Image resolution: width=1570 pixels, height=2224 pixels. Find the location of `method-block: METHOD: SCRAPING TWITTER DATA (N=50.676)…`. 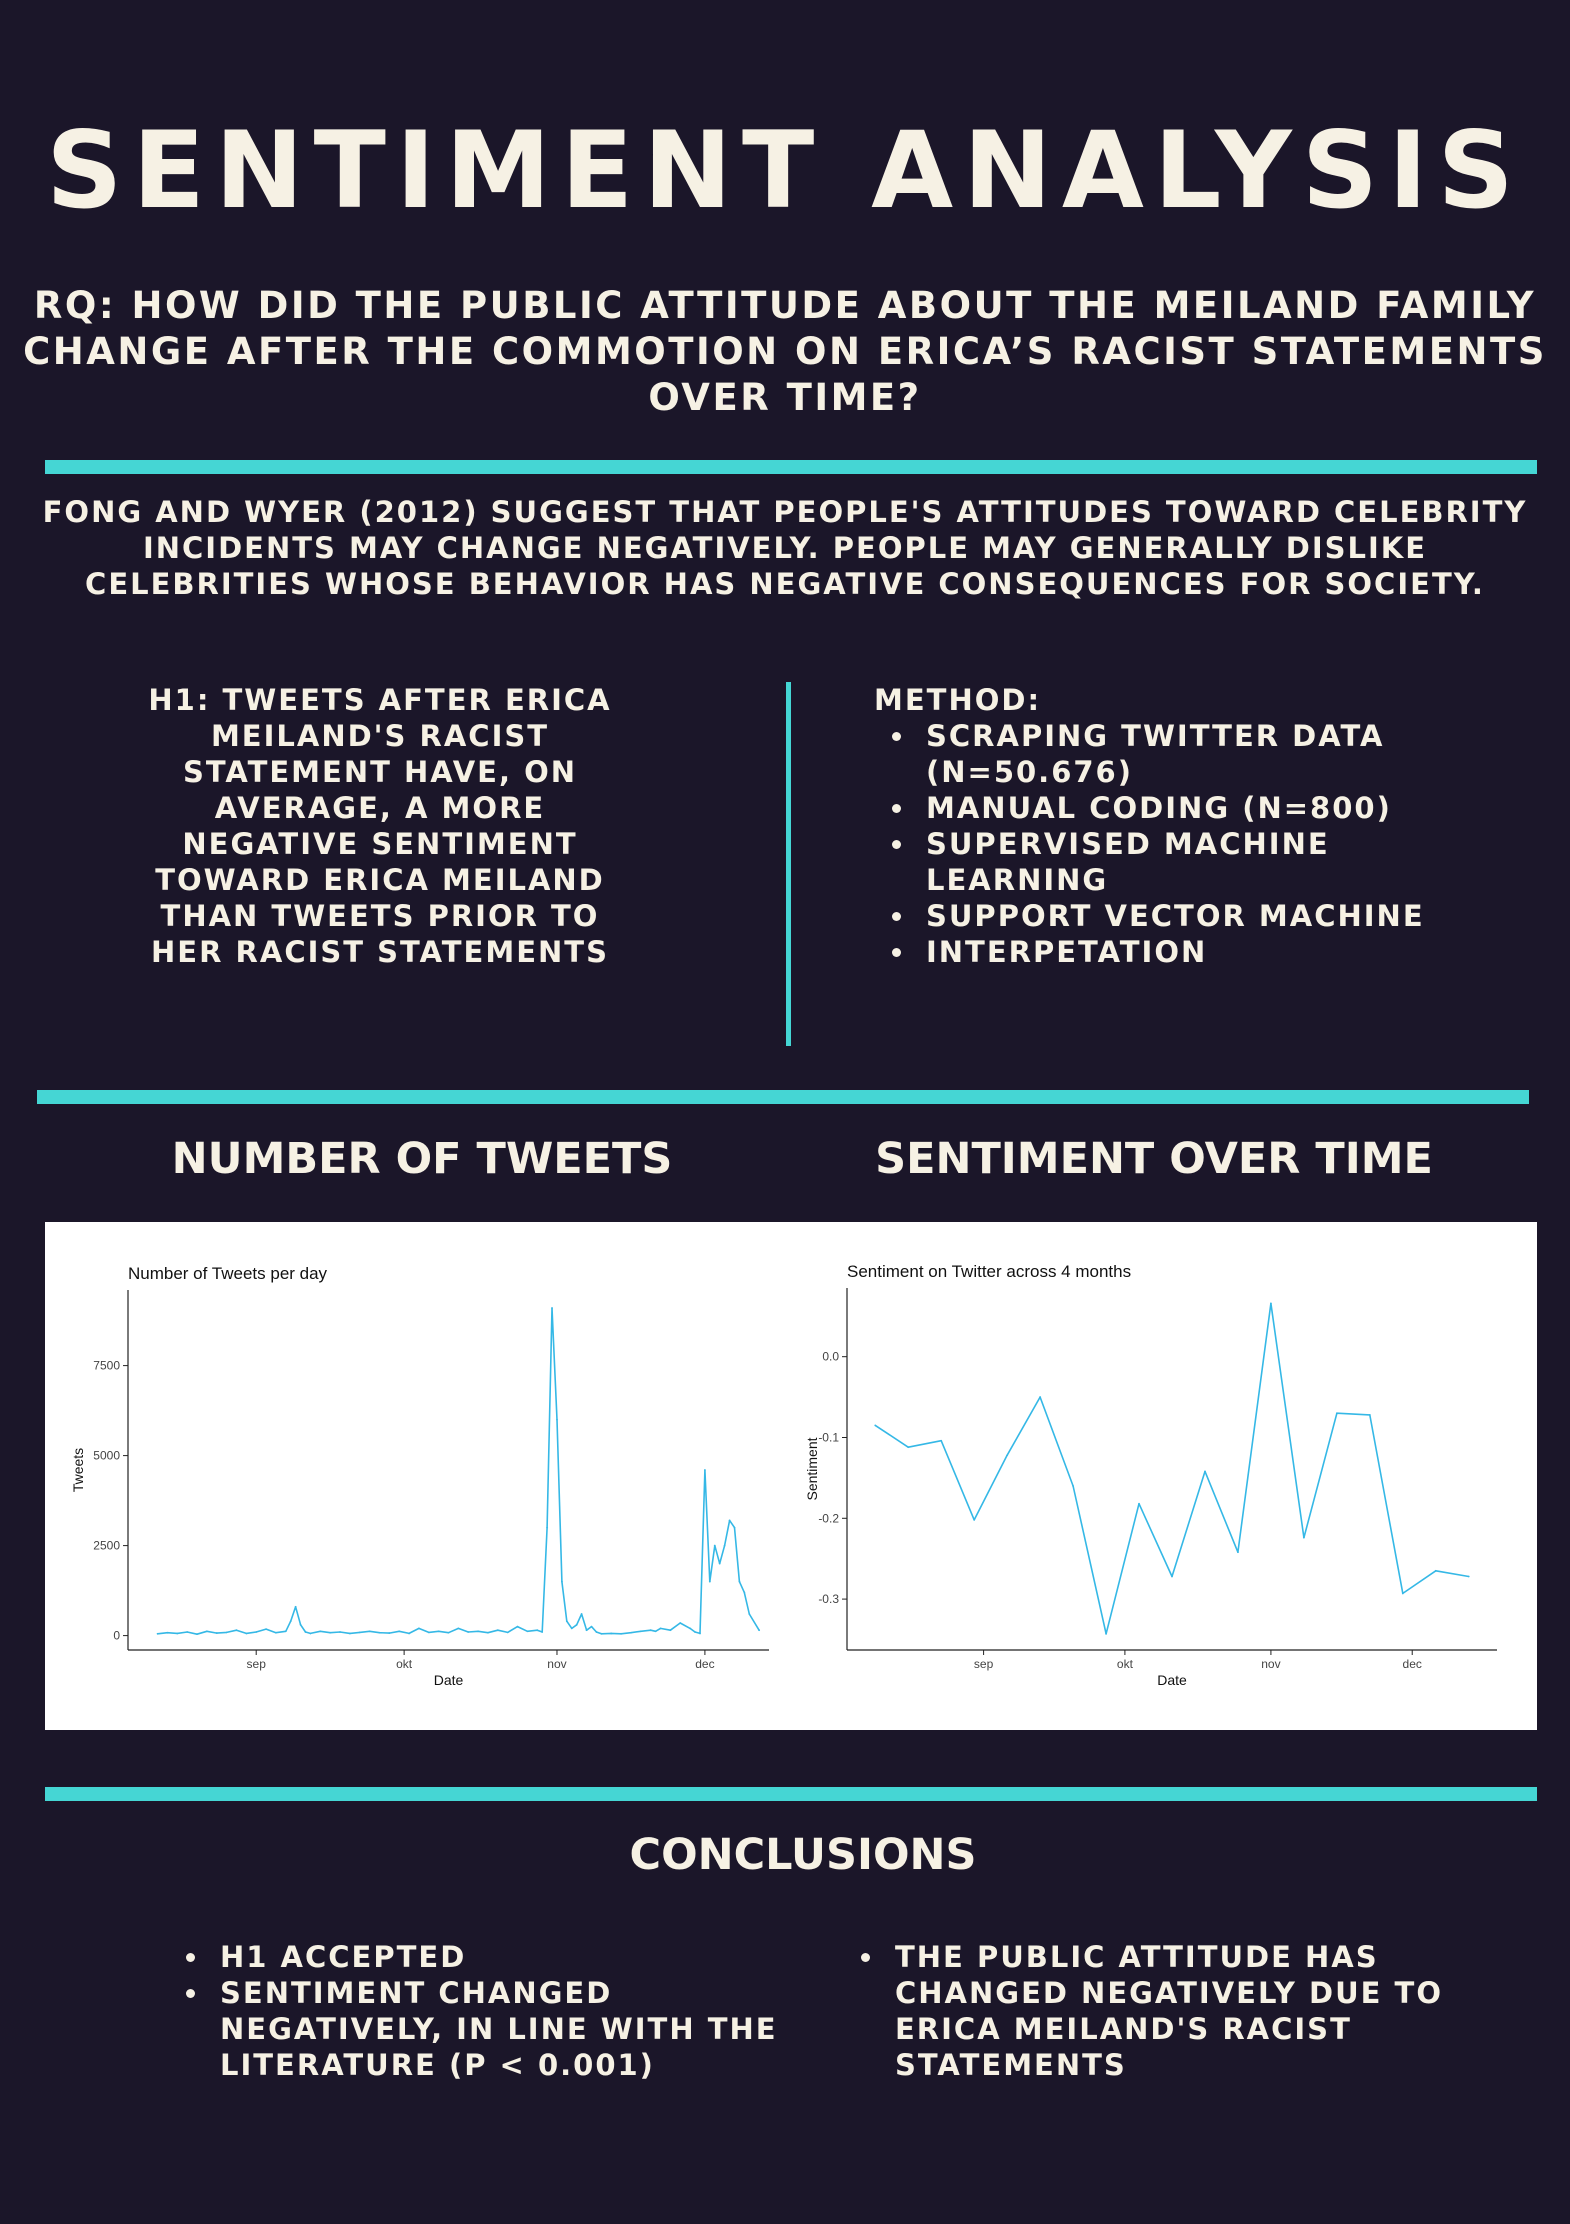

method-block: METHOD: SCRAPING TWITTER DATA (N=50.676)… is located at coordinates (1154, 826).